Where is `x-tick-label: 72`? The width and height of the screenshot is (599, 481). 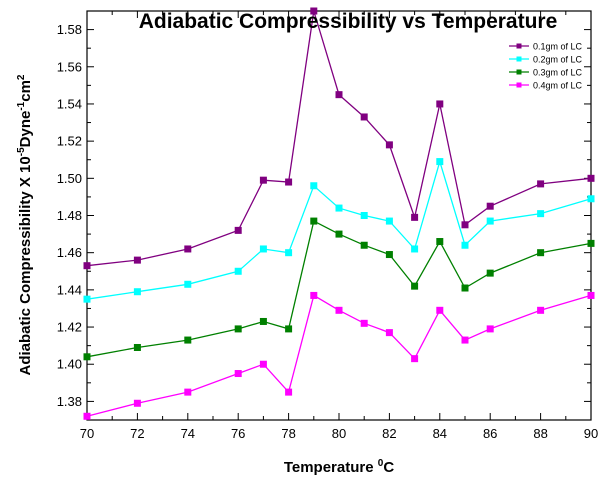 x-tick-label: 72 is located at coordinates (137, 433).